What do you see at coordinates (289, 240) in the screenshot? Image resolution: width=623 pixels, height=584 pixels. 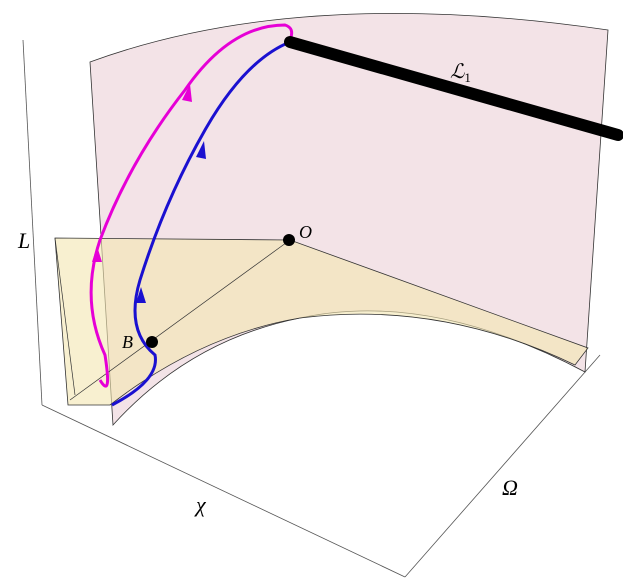 I see `point-o` at bounding box center [289, 240].